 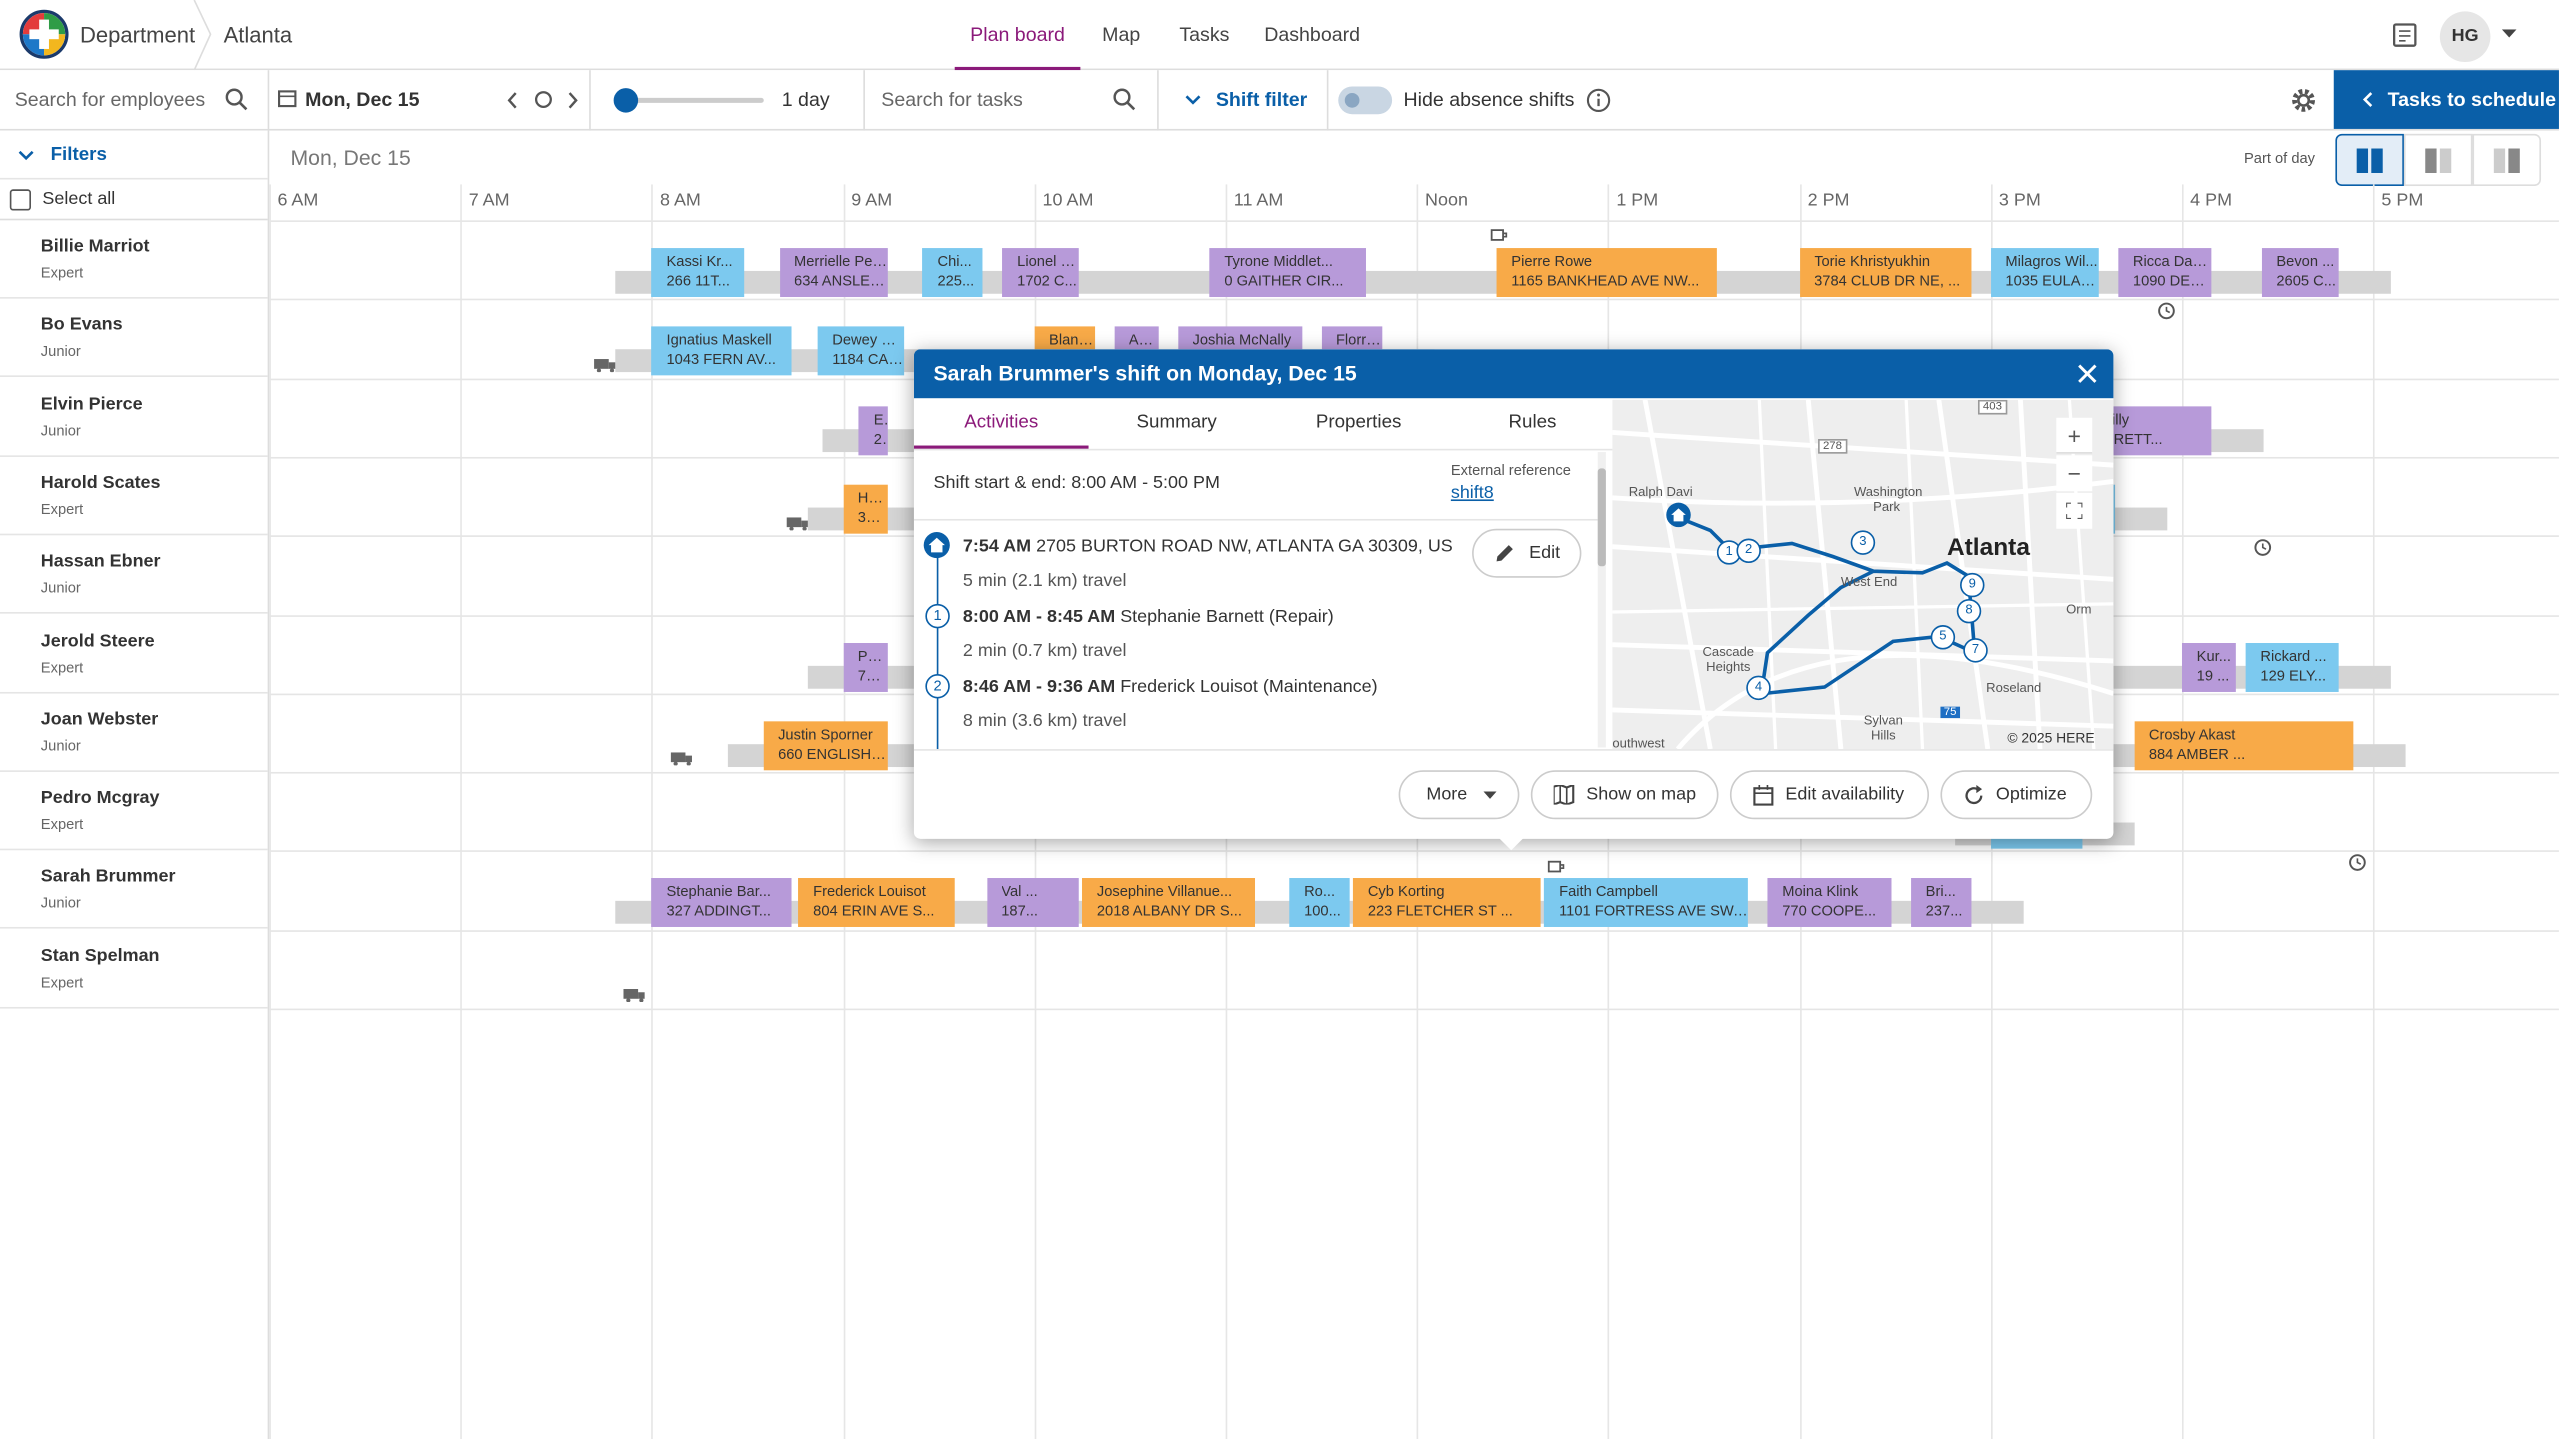 What do you see at coordinates (1365, 100) in the screenshot?
I see `hide-absence-toggle` at bounding box center [1365, 100].